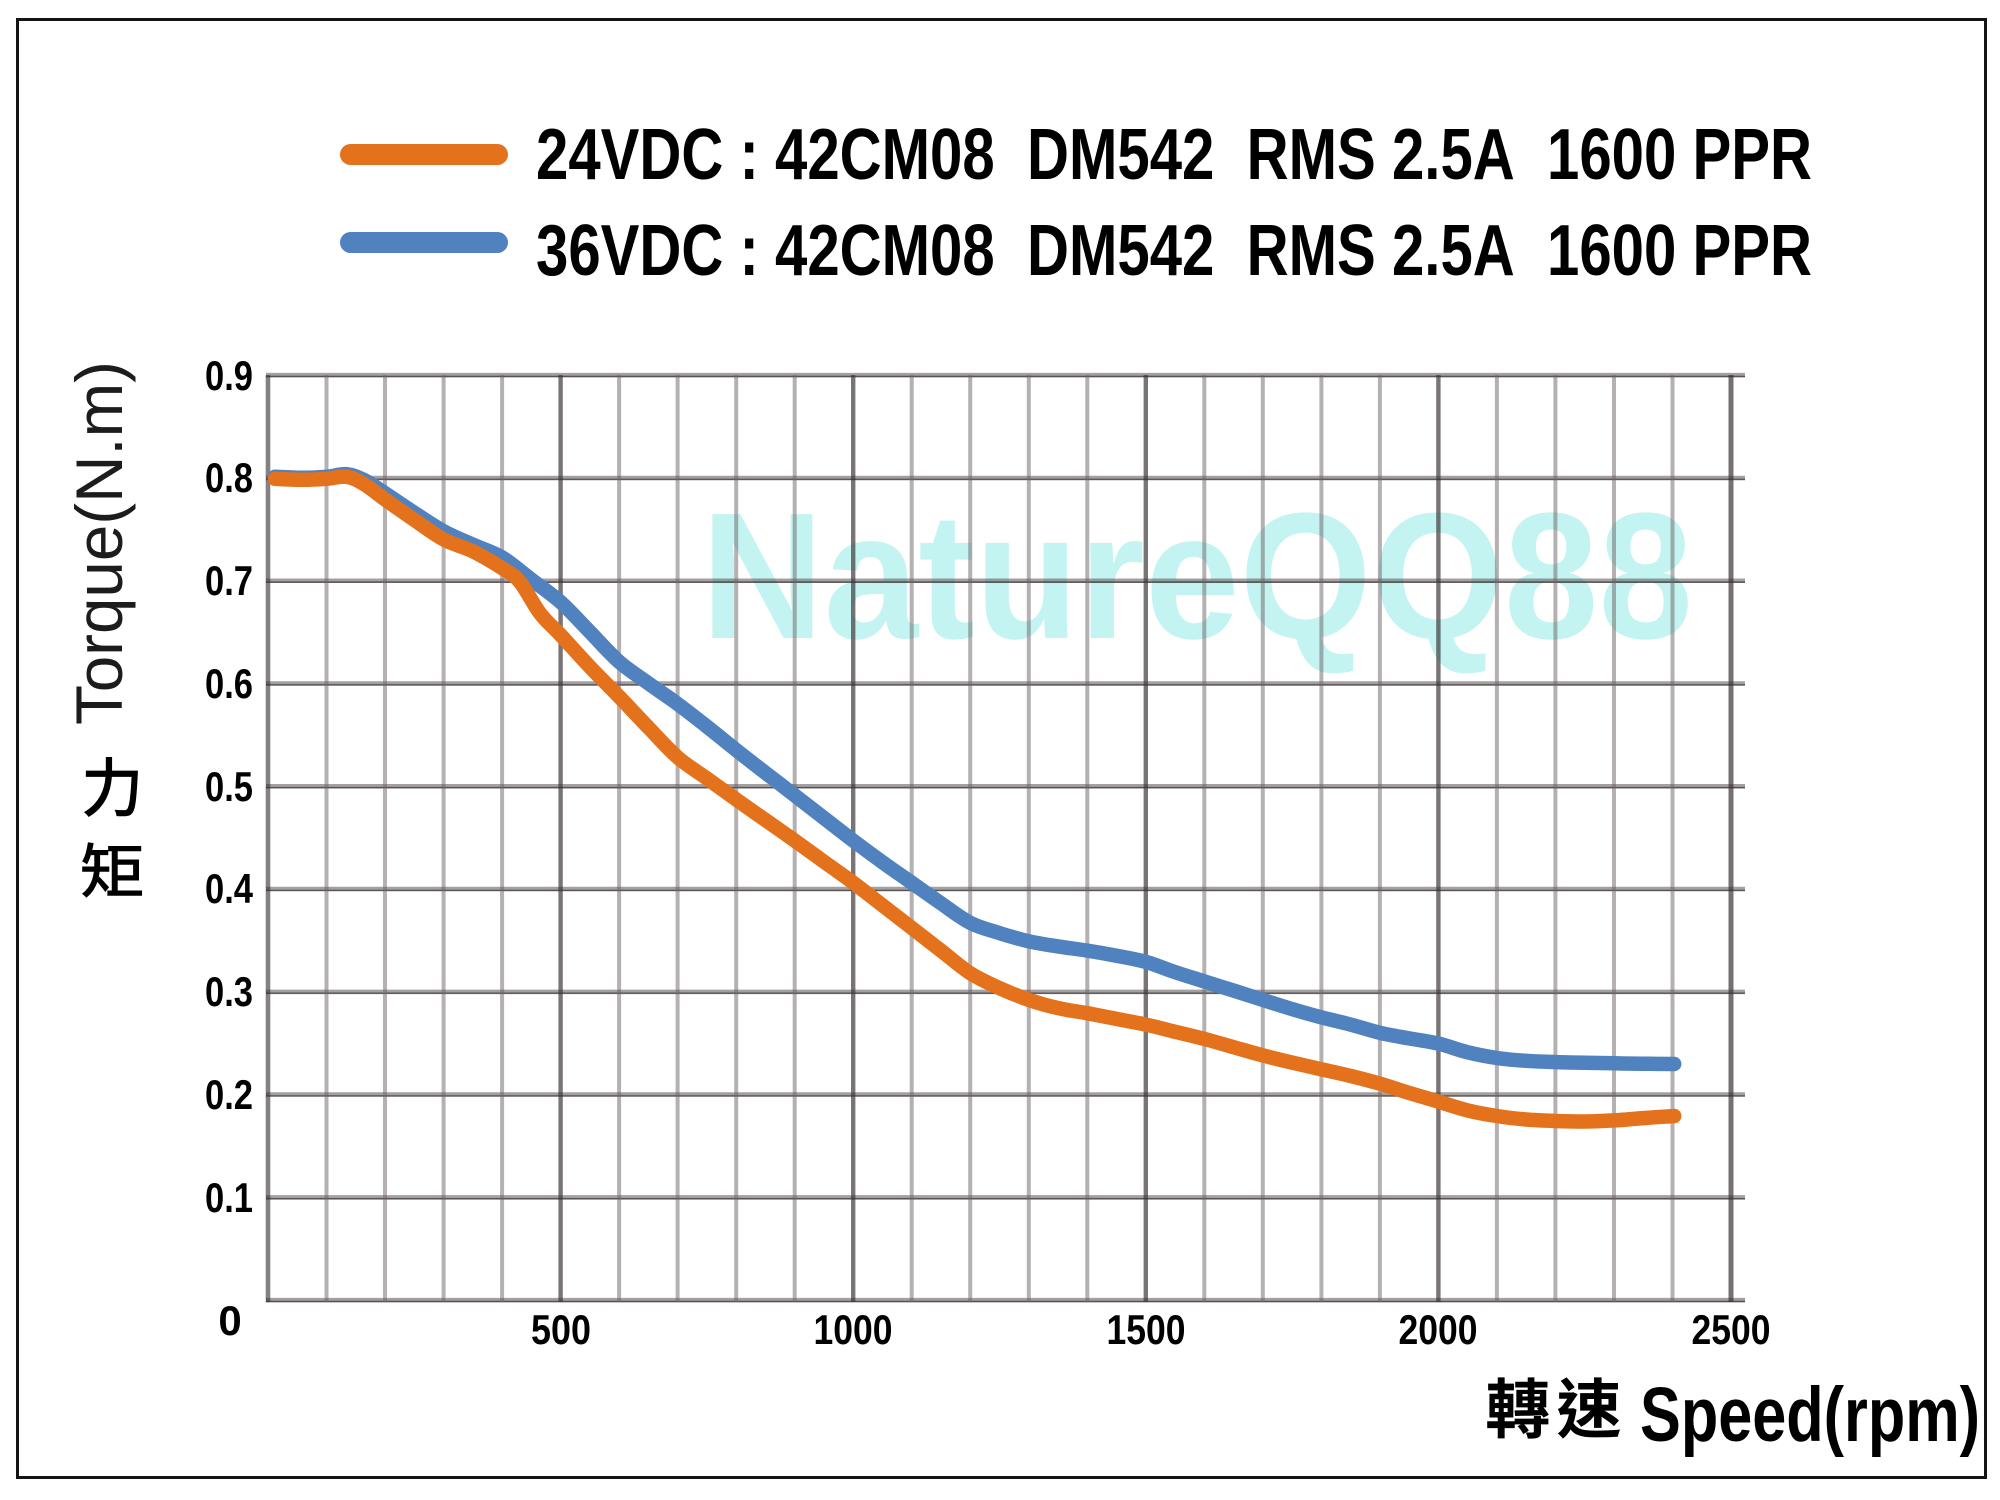 Image resolution: width=2000 pixels, height=1500 pixels. Describe the element at coordinates (229, 375) in the screenshot. I see `svg-text: 0.9` at that location.